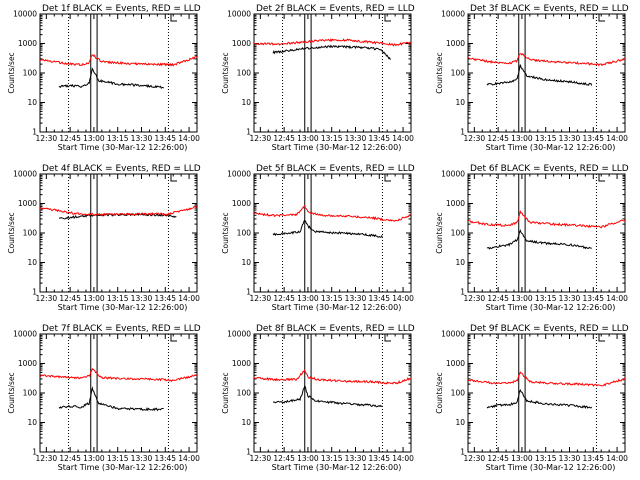 The width and height of the screenshot is (640, 480). Describe the element at coordinates (121, 169) in the screenshot. I see `panel-title: Det 4f BLACK = Events, RED = LLD` at that location.